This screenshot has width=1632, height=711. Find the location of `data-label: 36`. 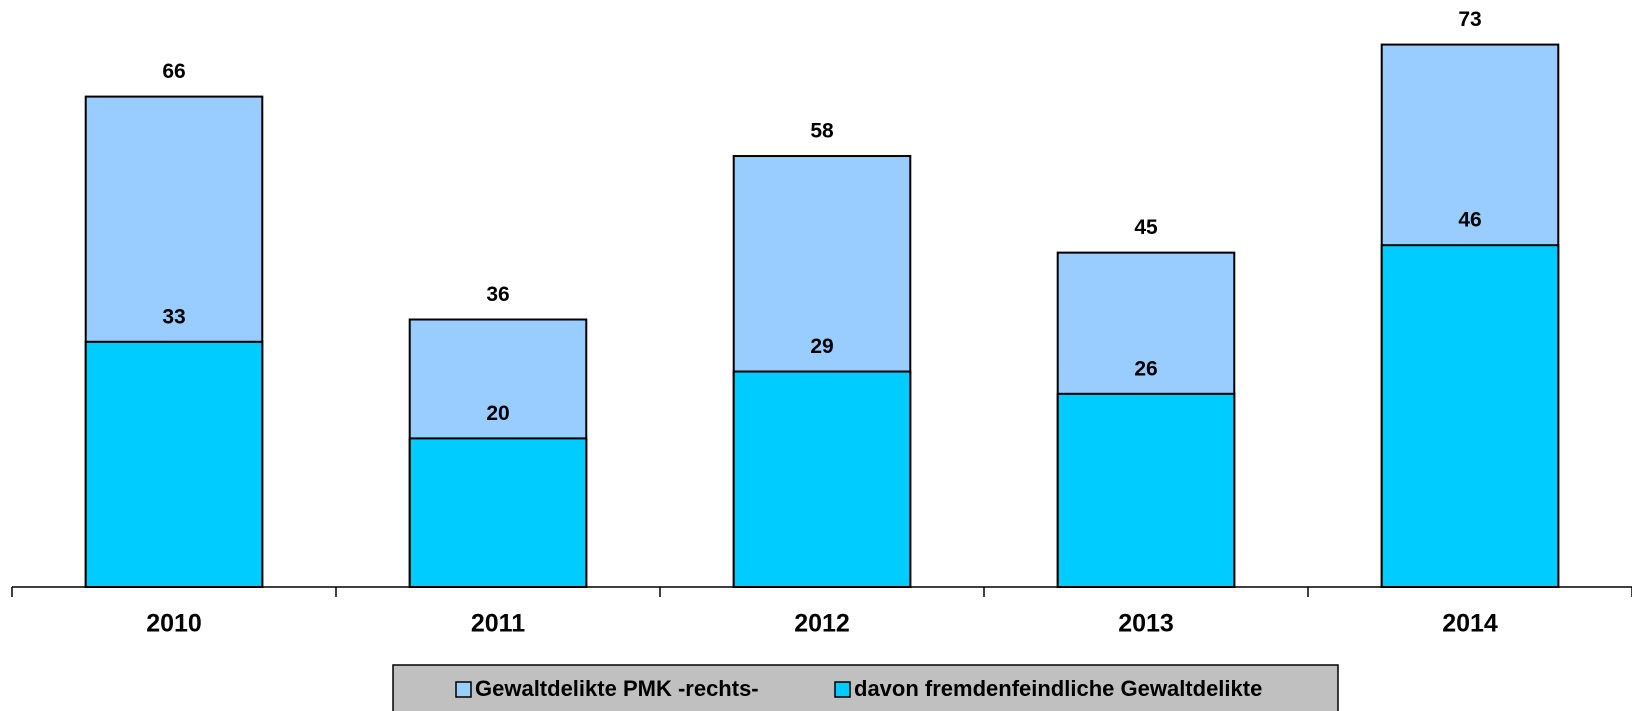

data-label: 36 is located at coordinates (497, 294).